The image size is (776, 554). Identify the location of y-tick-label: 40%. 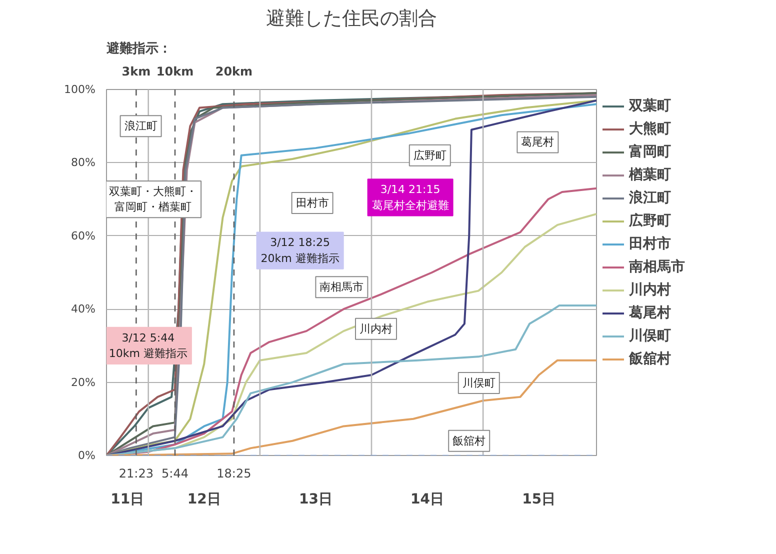
(83, 309).